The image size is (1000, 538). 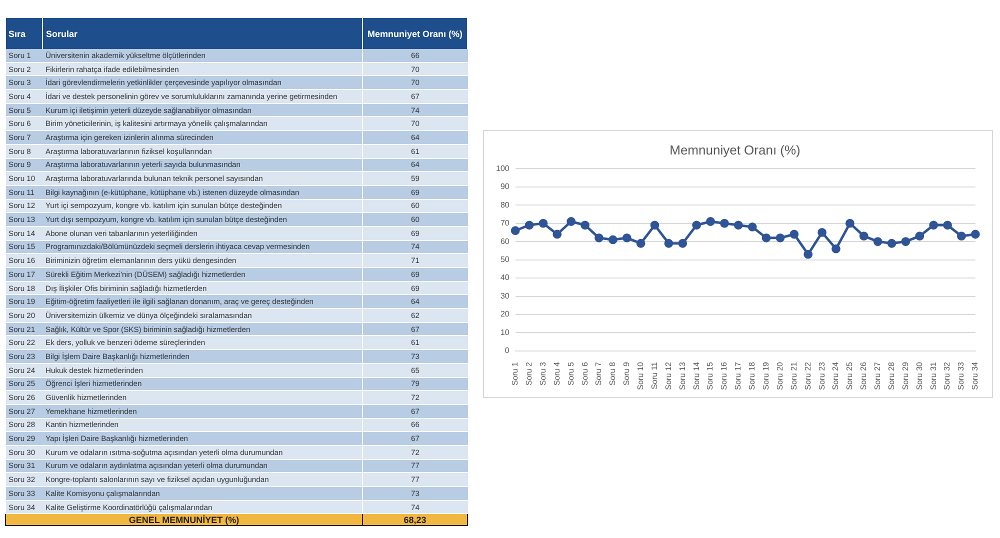 What do you see at coordinates (947, 375) in the screenshot?
I see `x-tick-label: Soru 32` at bounding box center [947, 375].